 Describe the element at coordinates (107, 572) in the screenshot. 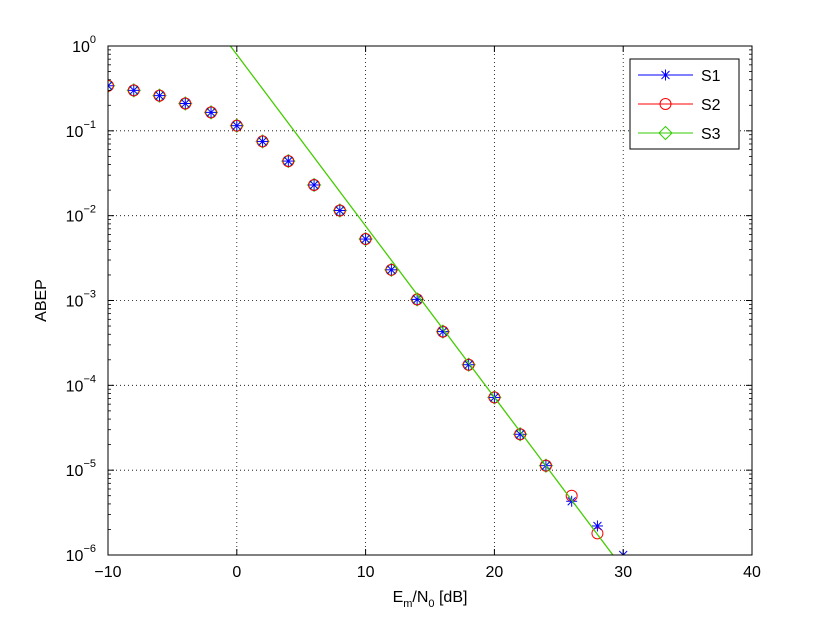

I see `x-tick-label: −10` at that location.